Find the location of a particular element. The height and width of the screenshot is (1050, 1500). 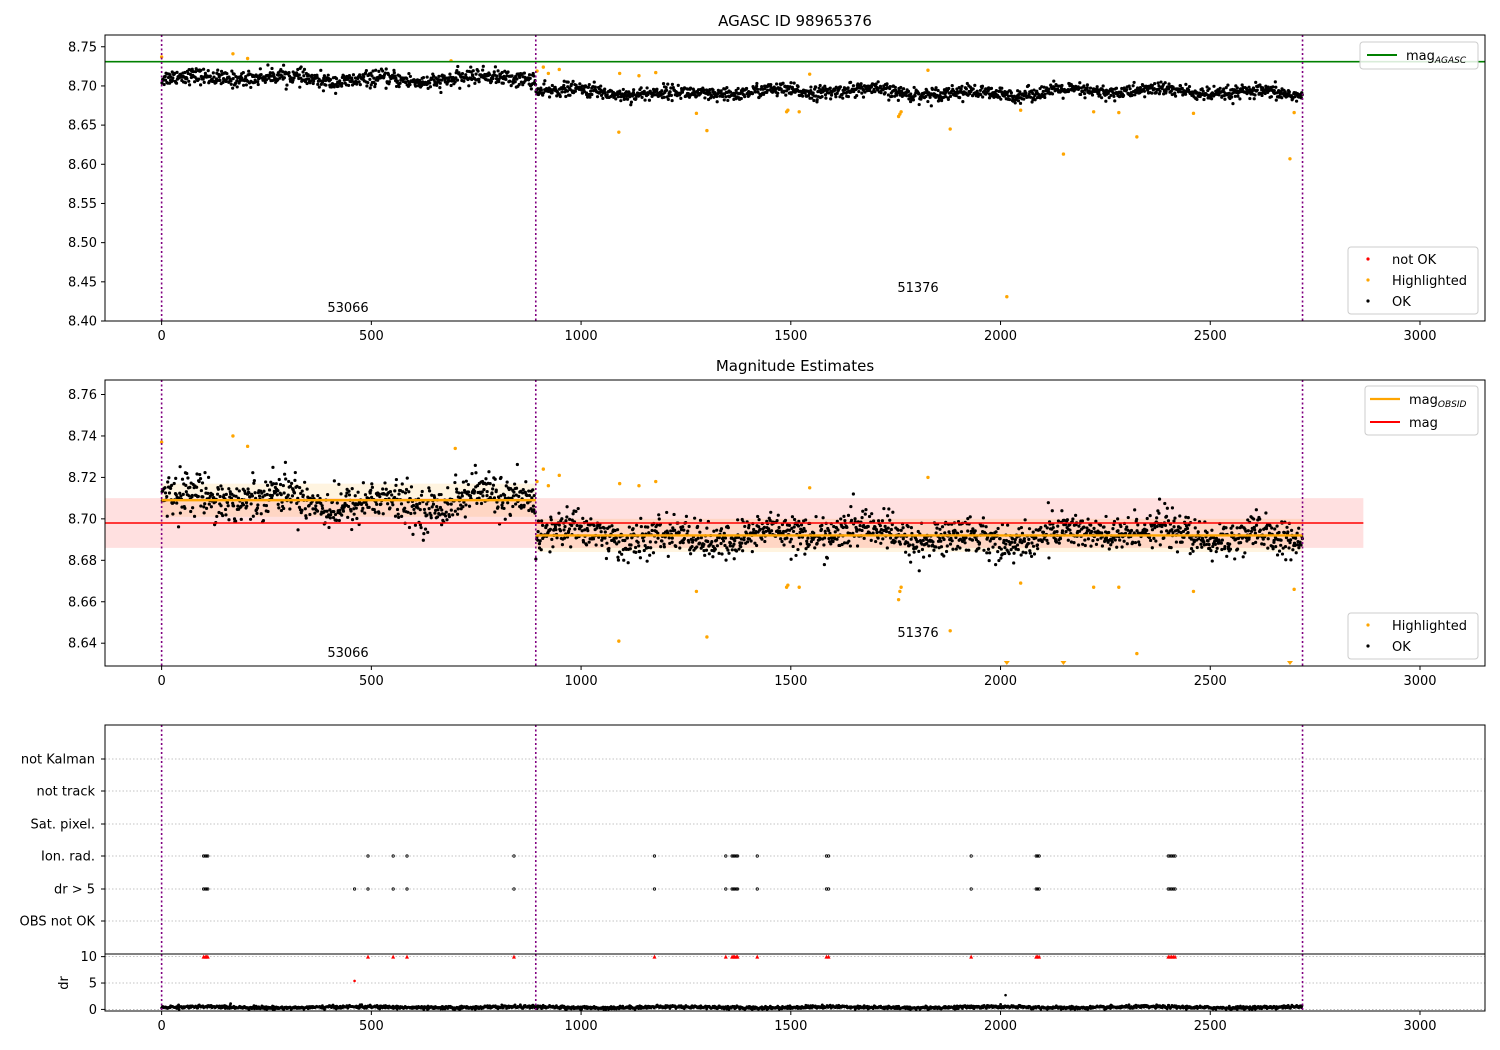

y-tick-label: 0 is located at coordinates (93, 1010).